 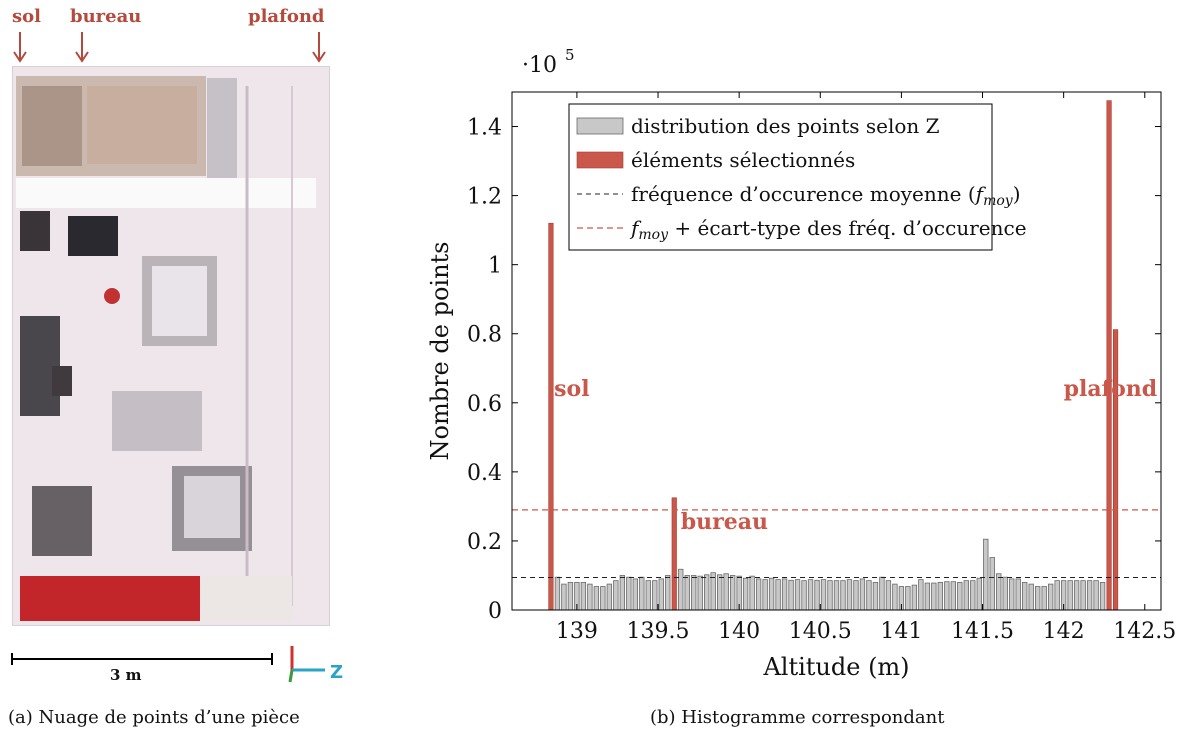 I want to click on legend-swatch-red, so click(x=600, y=160).